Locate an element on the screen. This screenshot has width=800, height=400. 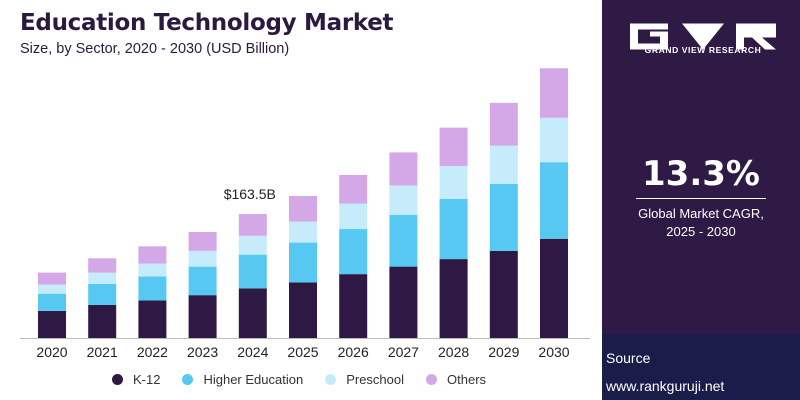
bar-2026-others is located at coordinates (353, 189).